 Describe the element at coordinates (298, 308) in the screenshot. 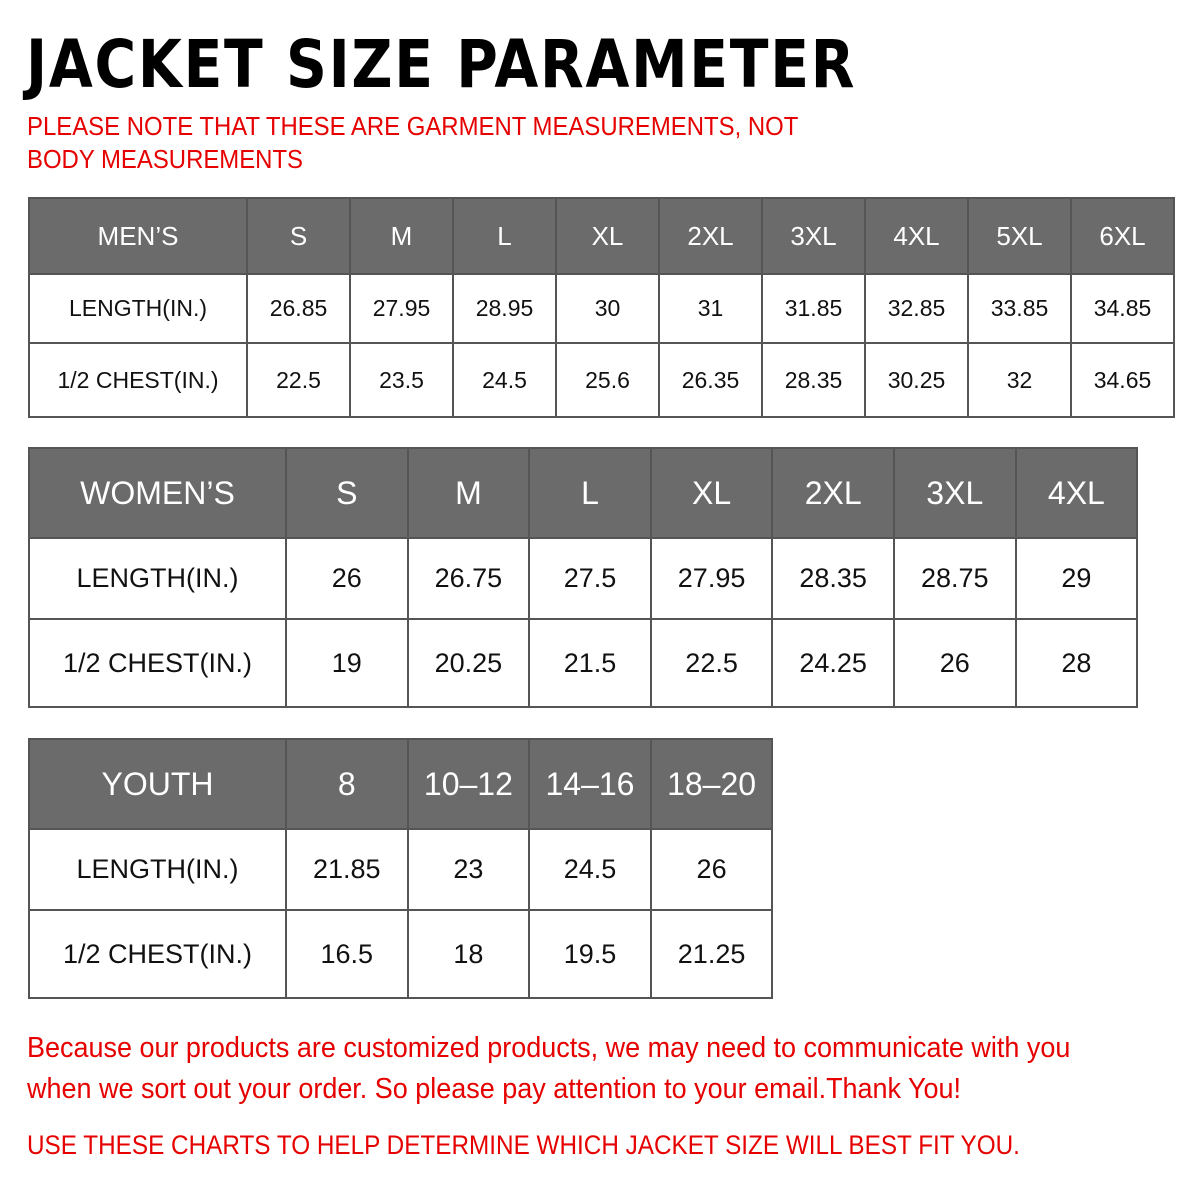

I see `measurement-cell: 26.85` at that location.